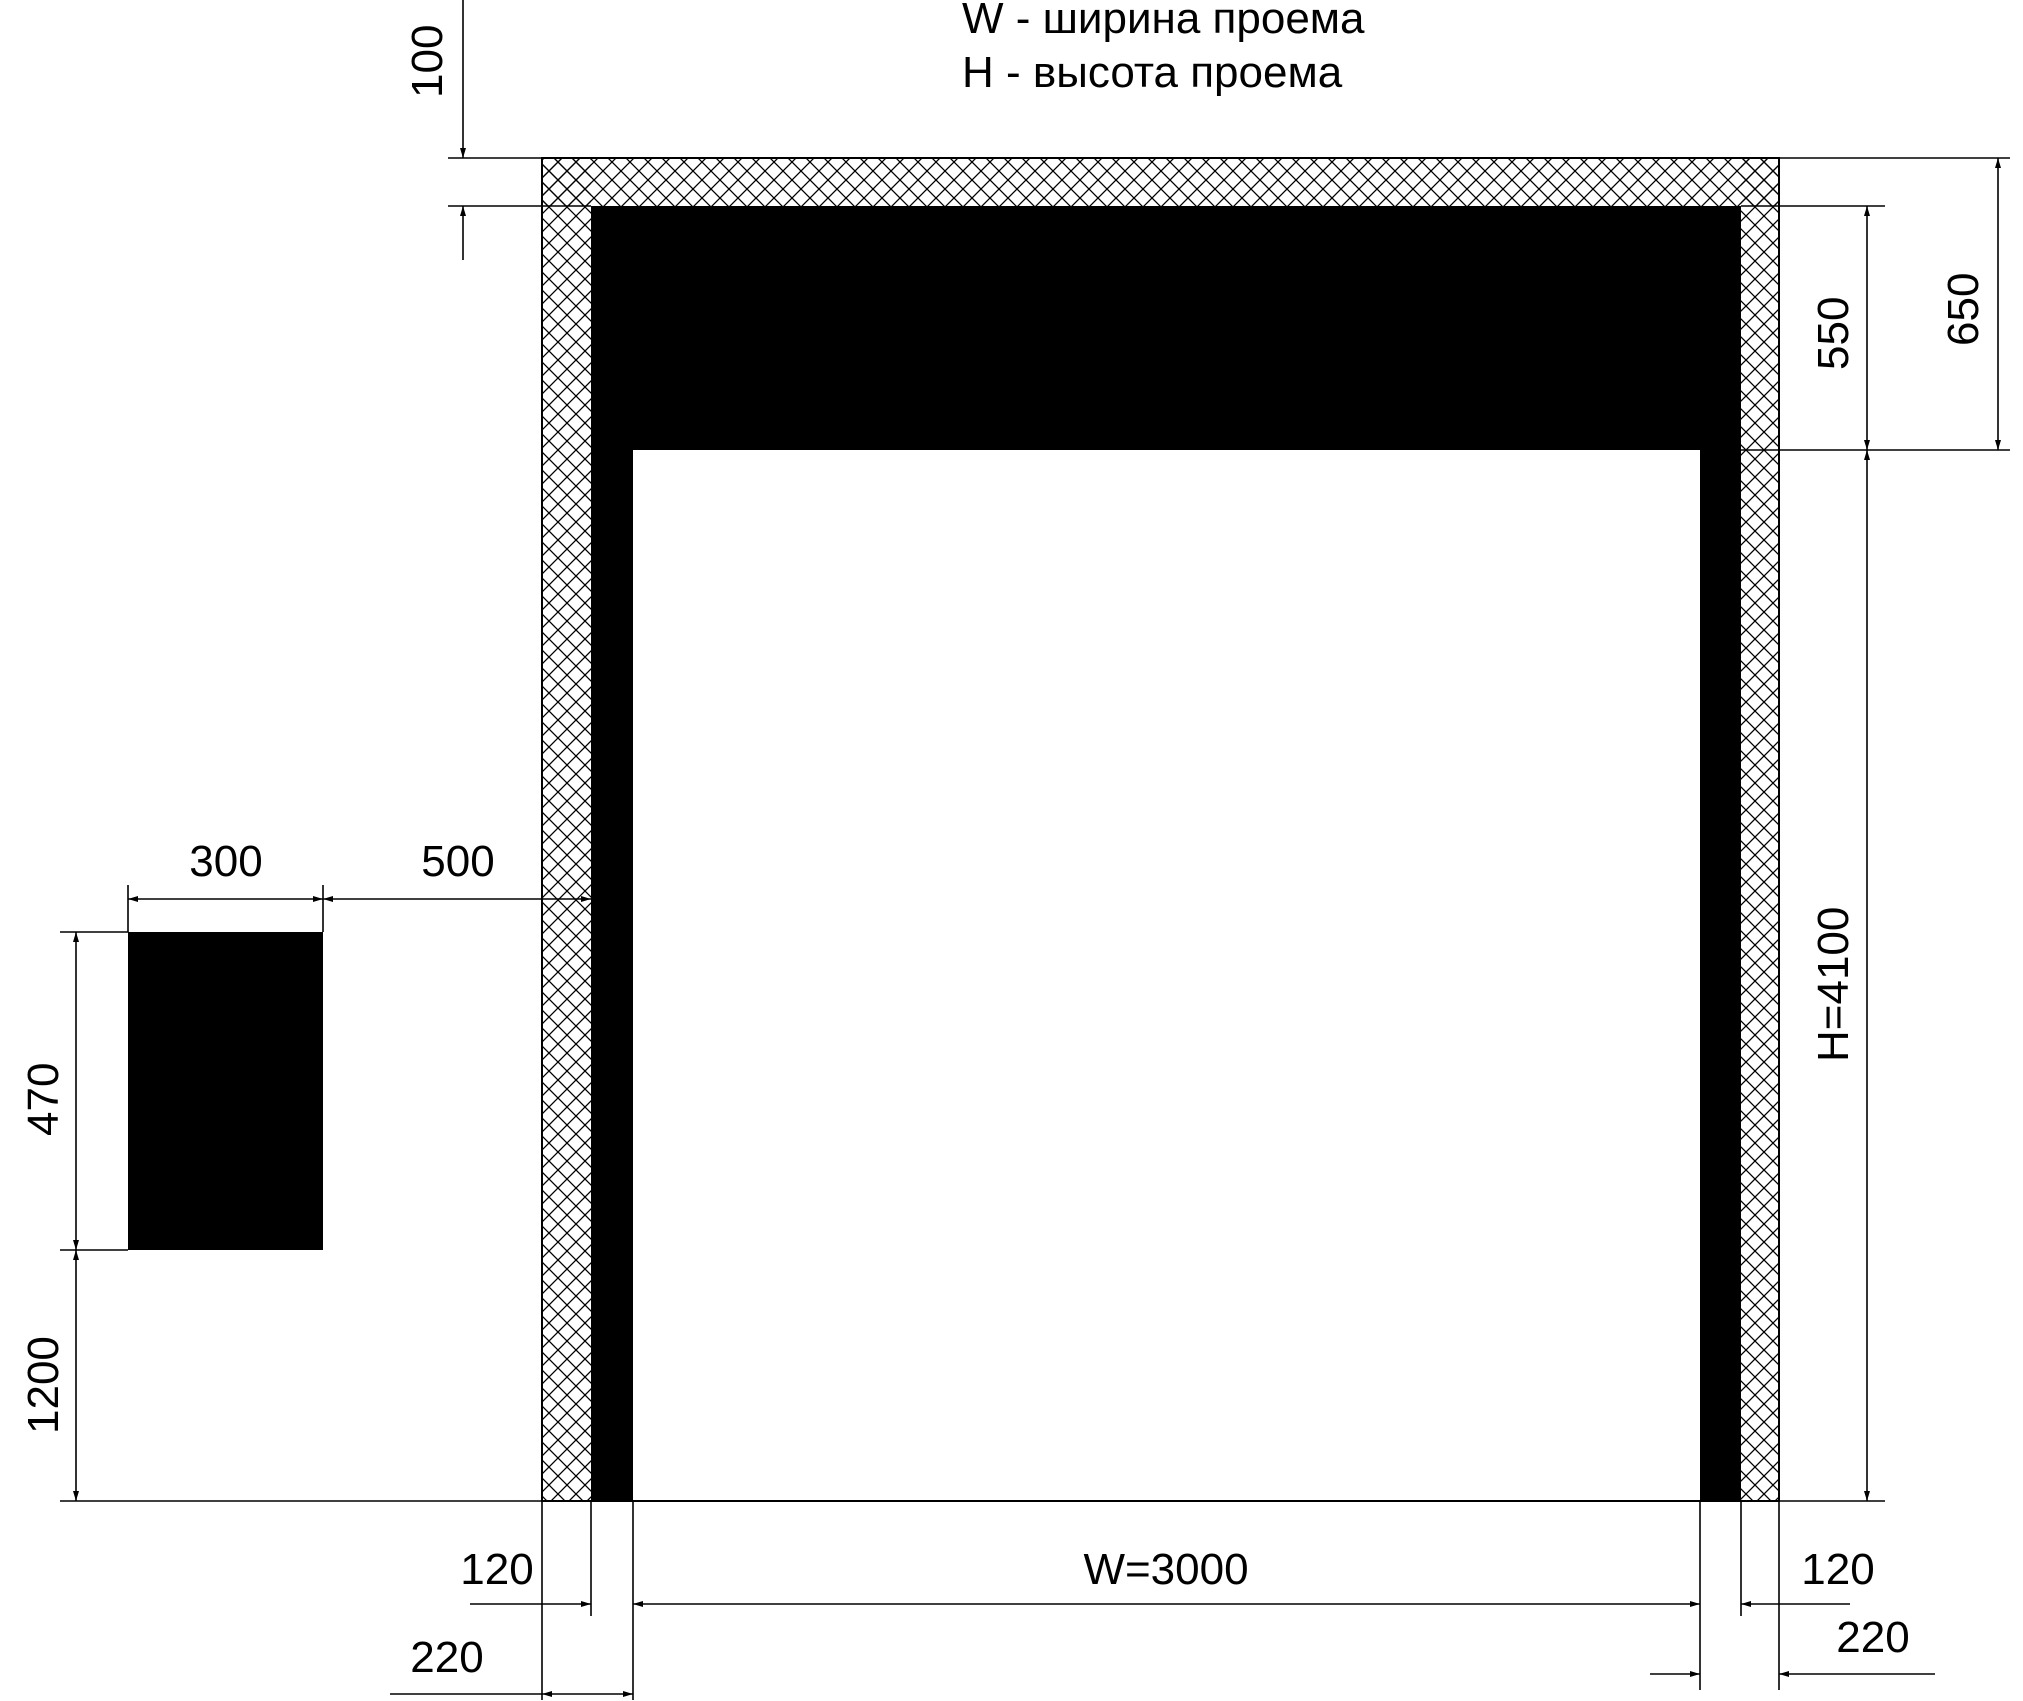 This screenshot has width=2023, height=1701. Describe the element at coordinates (1160, 182) in the screenshot. I see `frame-top-hatch` at that location.